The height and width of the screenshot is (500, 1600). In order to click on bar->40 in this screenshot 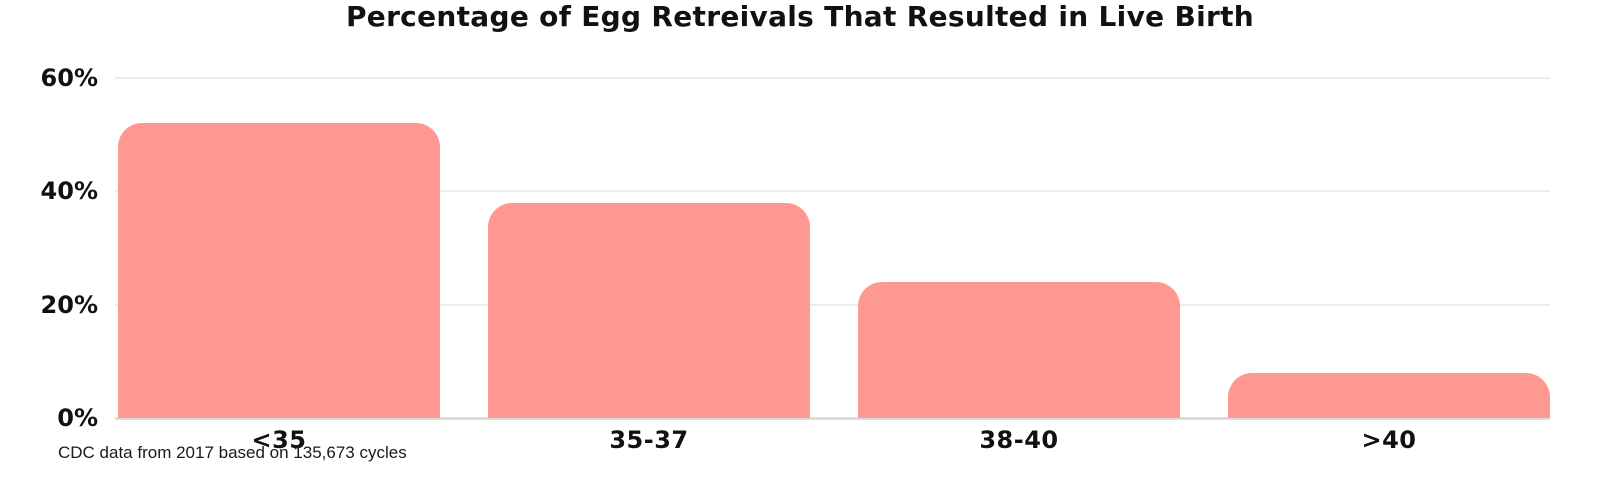, I will do `click(1389, 395)`.